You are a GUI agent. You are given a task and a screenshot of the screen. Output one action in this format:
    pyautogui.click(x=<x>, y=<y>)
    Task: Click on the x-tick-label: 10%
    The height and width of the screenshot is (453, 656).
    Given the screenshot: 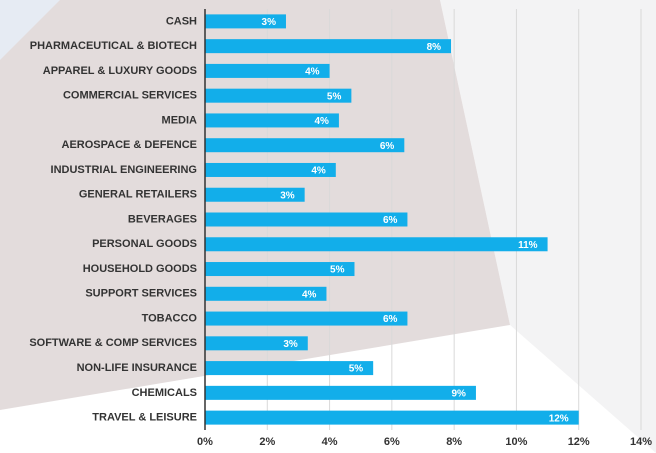 What is the action you would take?
    pyautogui.click(x=516, y=442)
    